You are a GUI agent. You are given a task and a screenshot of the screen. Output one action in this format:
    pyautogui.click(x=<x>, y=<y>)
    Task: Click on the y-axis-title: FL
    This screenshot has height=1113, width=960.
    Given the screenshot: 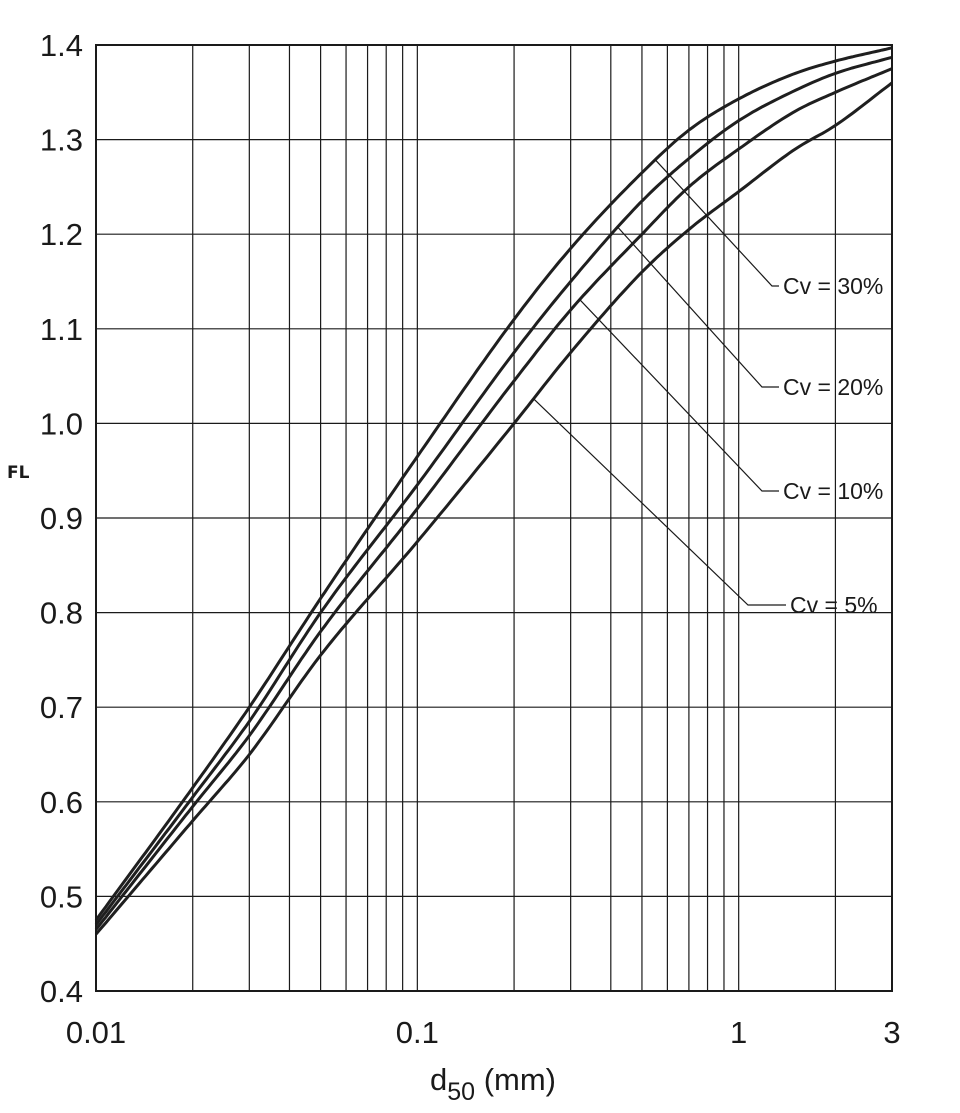 What is the action you would take?
    pyautogui.click(x=18, y=473)
    